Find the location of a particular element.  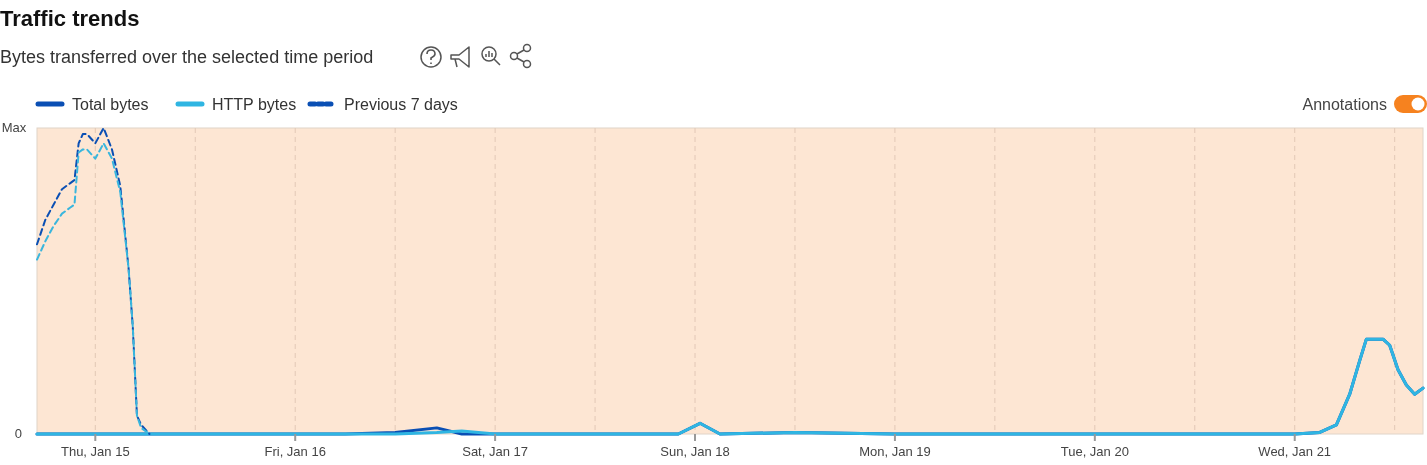

text: Annotations is located at coordinates (1344, 104).